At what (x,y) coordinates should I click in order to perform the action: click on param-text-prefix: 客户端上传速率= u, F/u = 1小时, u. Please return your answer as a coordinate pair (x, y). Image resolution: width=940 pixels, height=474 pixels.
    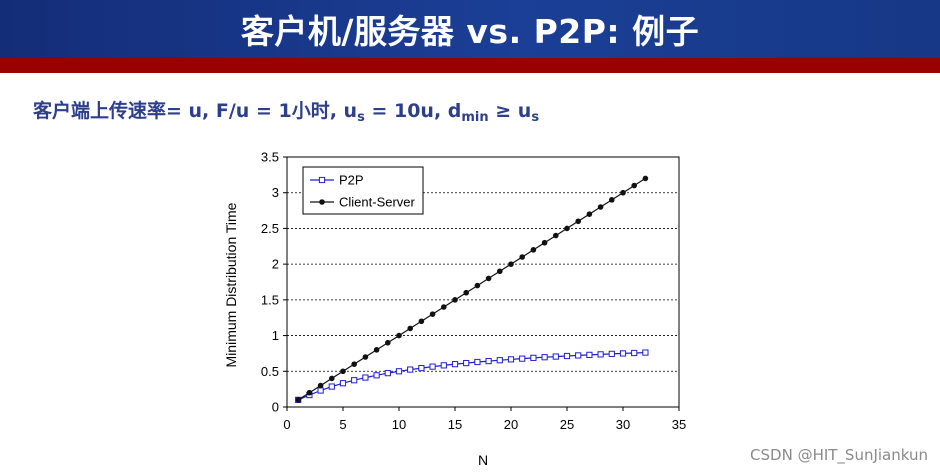
    Looking at the image, I should click on (195, 111).